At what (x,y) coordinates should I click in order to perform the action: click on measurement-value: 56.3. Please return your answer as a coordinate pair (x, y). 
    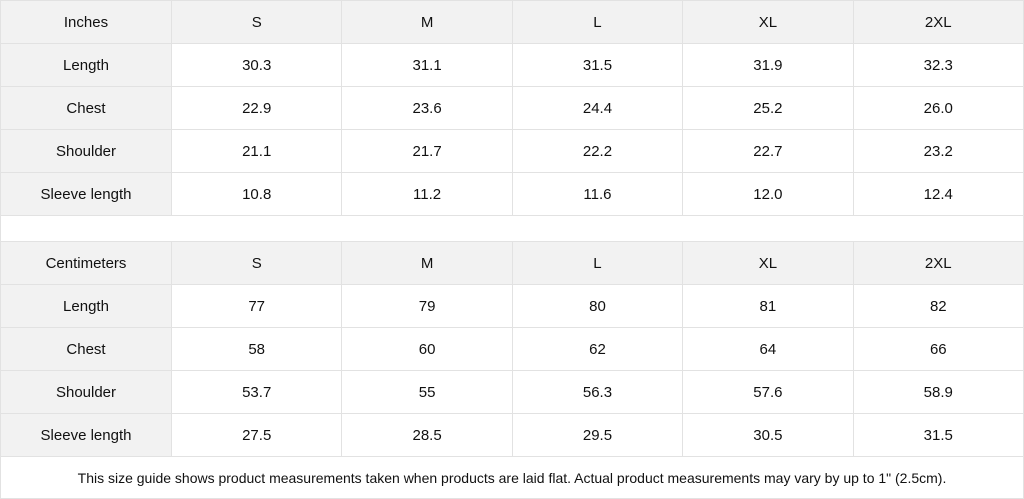
    Looking at the image, I should click on (597, 392).